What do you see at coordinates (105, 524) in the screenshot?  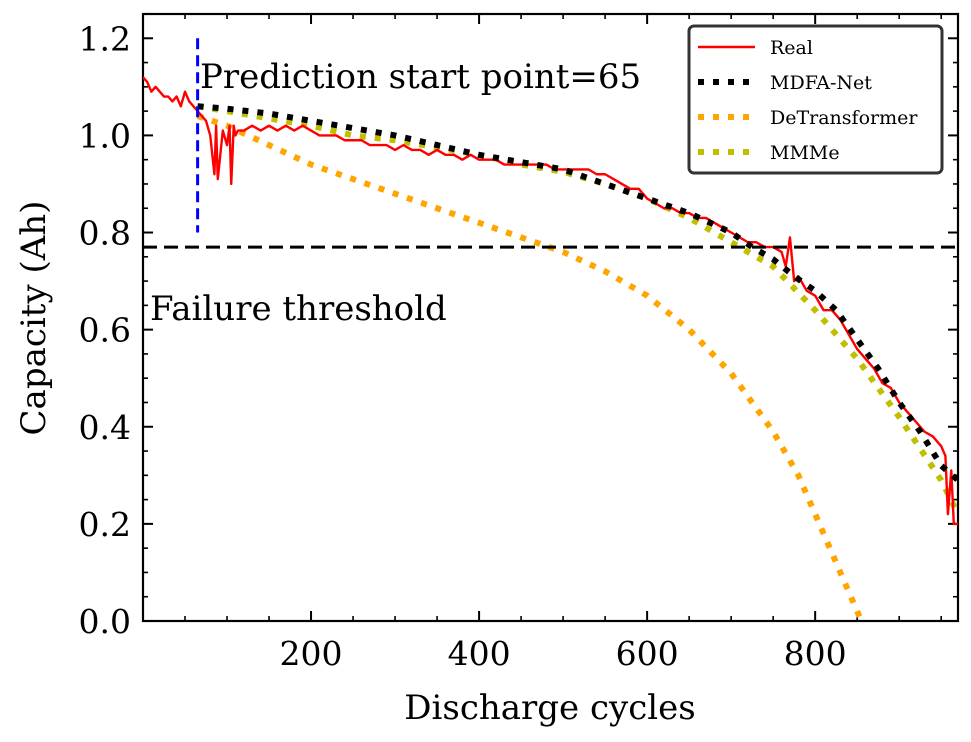 I see `y-tick-label: 0.2` at bounding box center [105, 524].